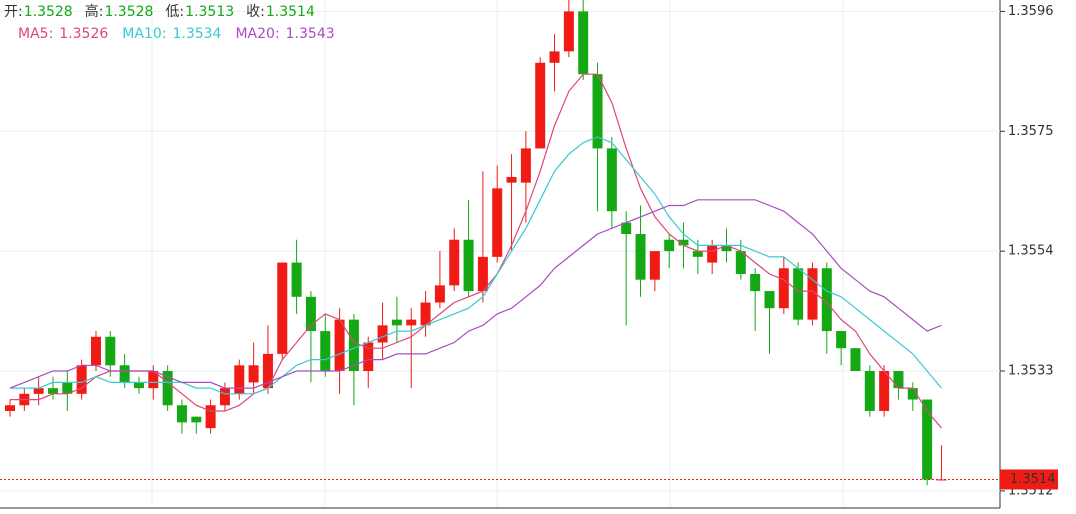 Image resolution: width=1076 pixels, height=514 pixels. I want to click on legend-name: MA5:, so click(35, 34).